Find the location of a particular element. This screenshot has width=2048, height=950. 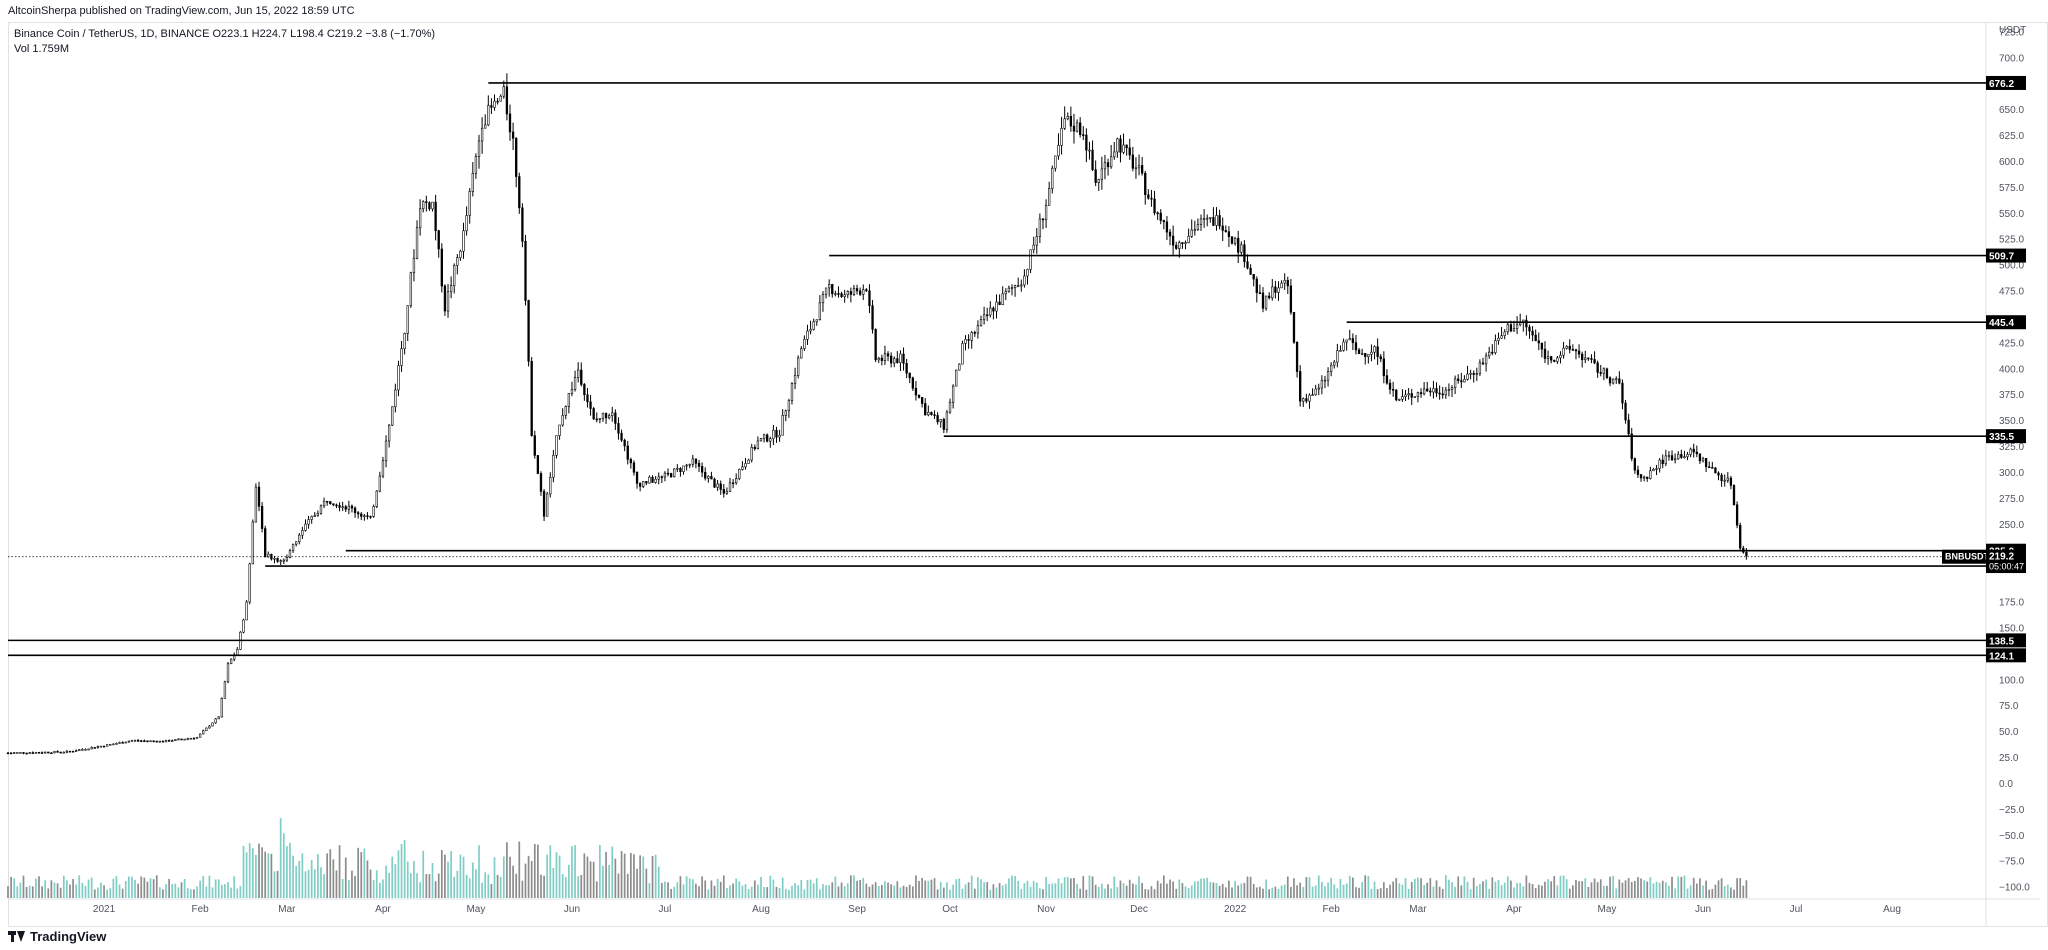

y-tick-label: −75.0 is located at coordinates (2012, 862).